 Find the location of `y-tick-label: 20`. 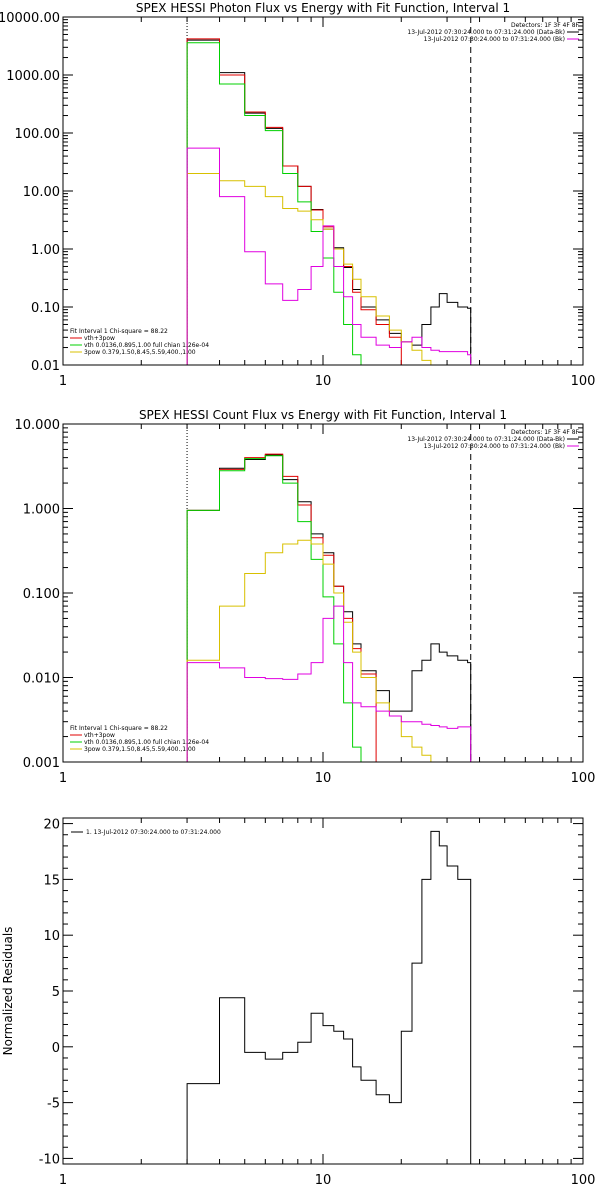

y-tick-label: 20 is located at coordinates (51, 825).